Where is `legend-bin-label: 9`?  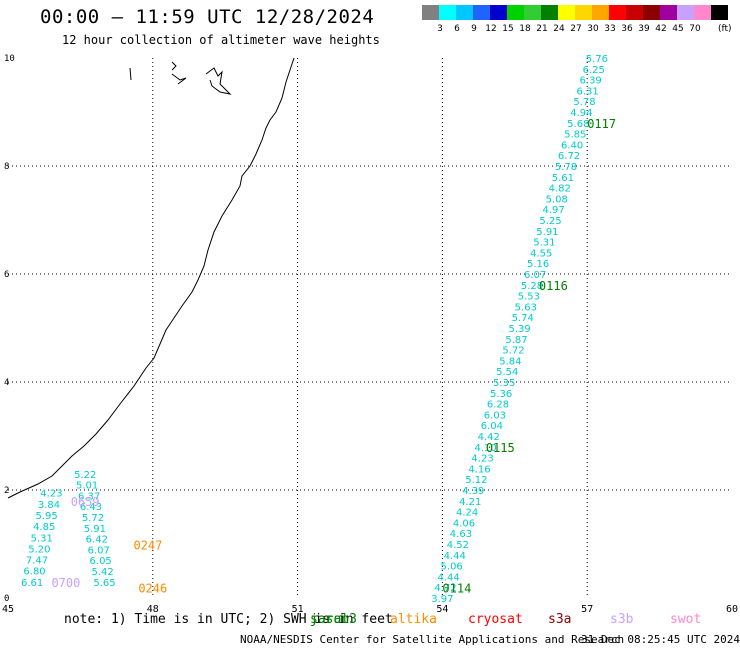 legend-bin-label: 9 is located at coordinates (474, 29).